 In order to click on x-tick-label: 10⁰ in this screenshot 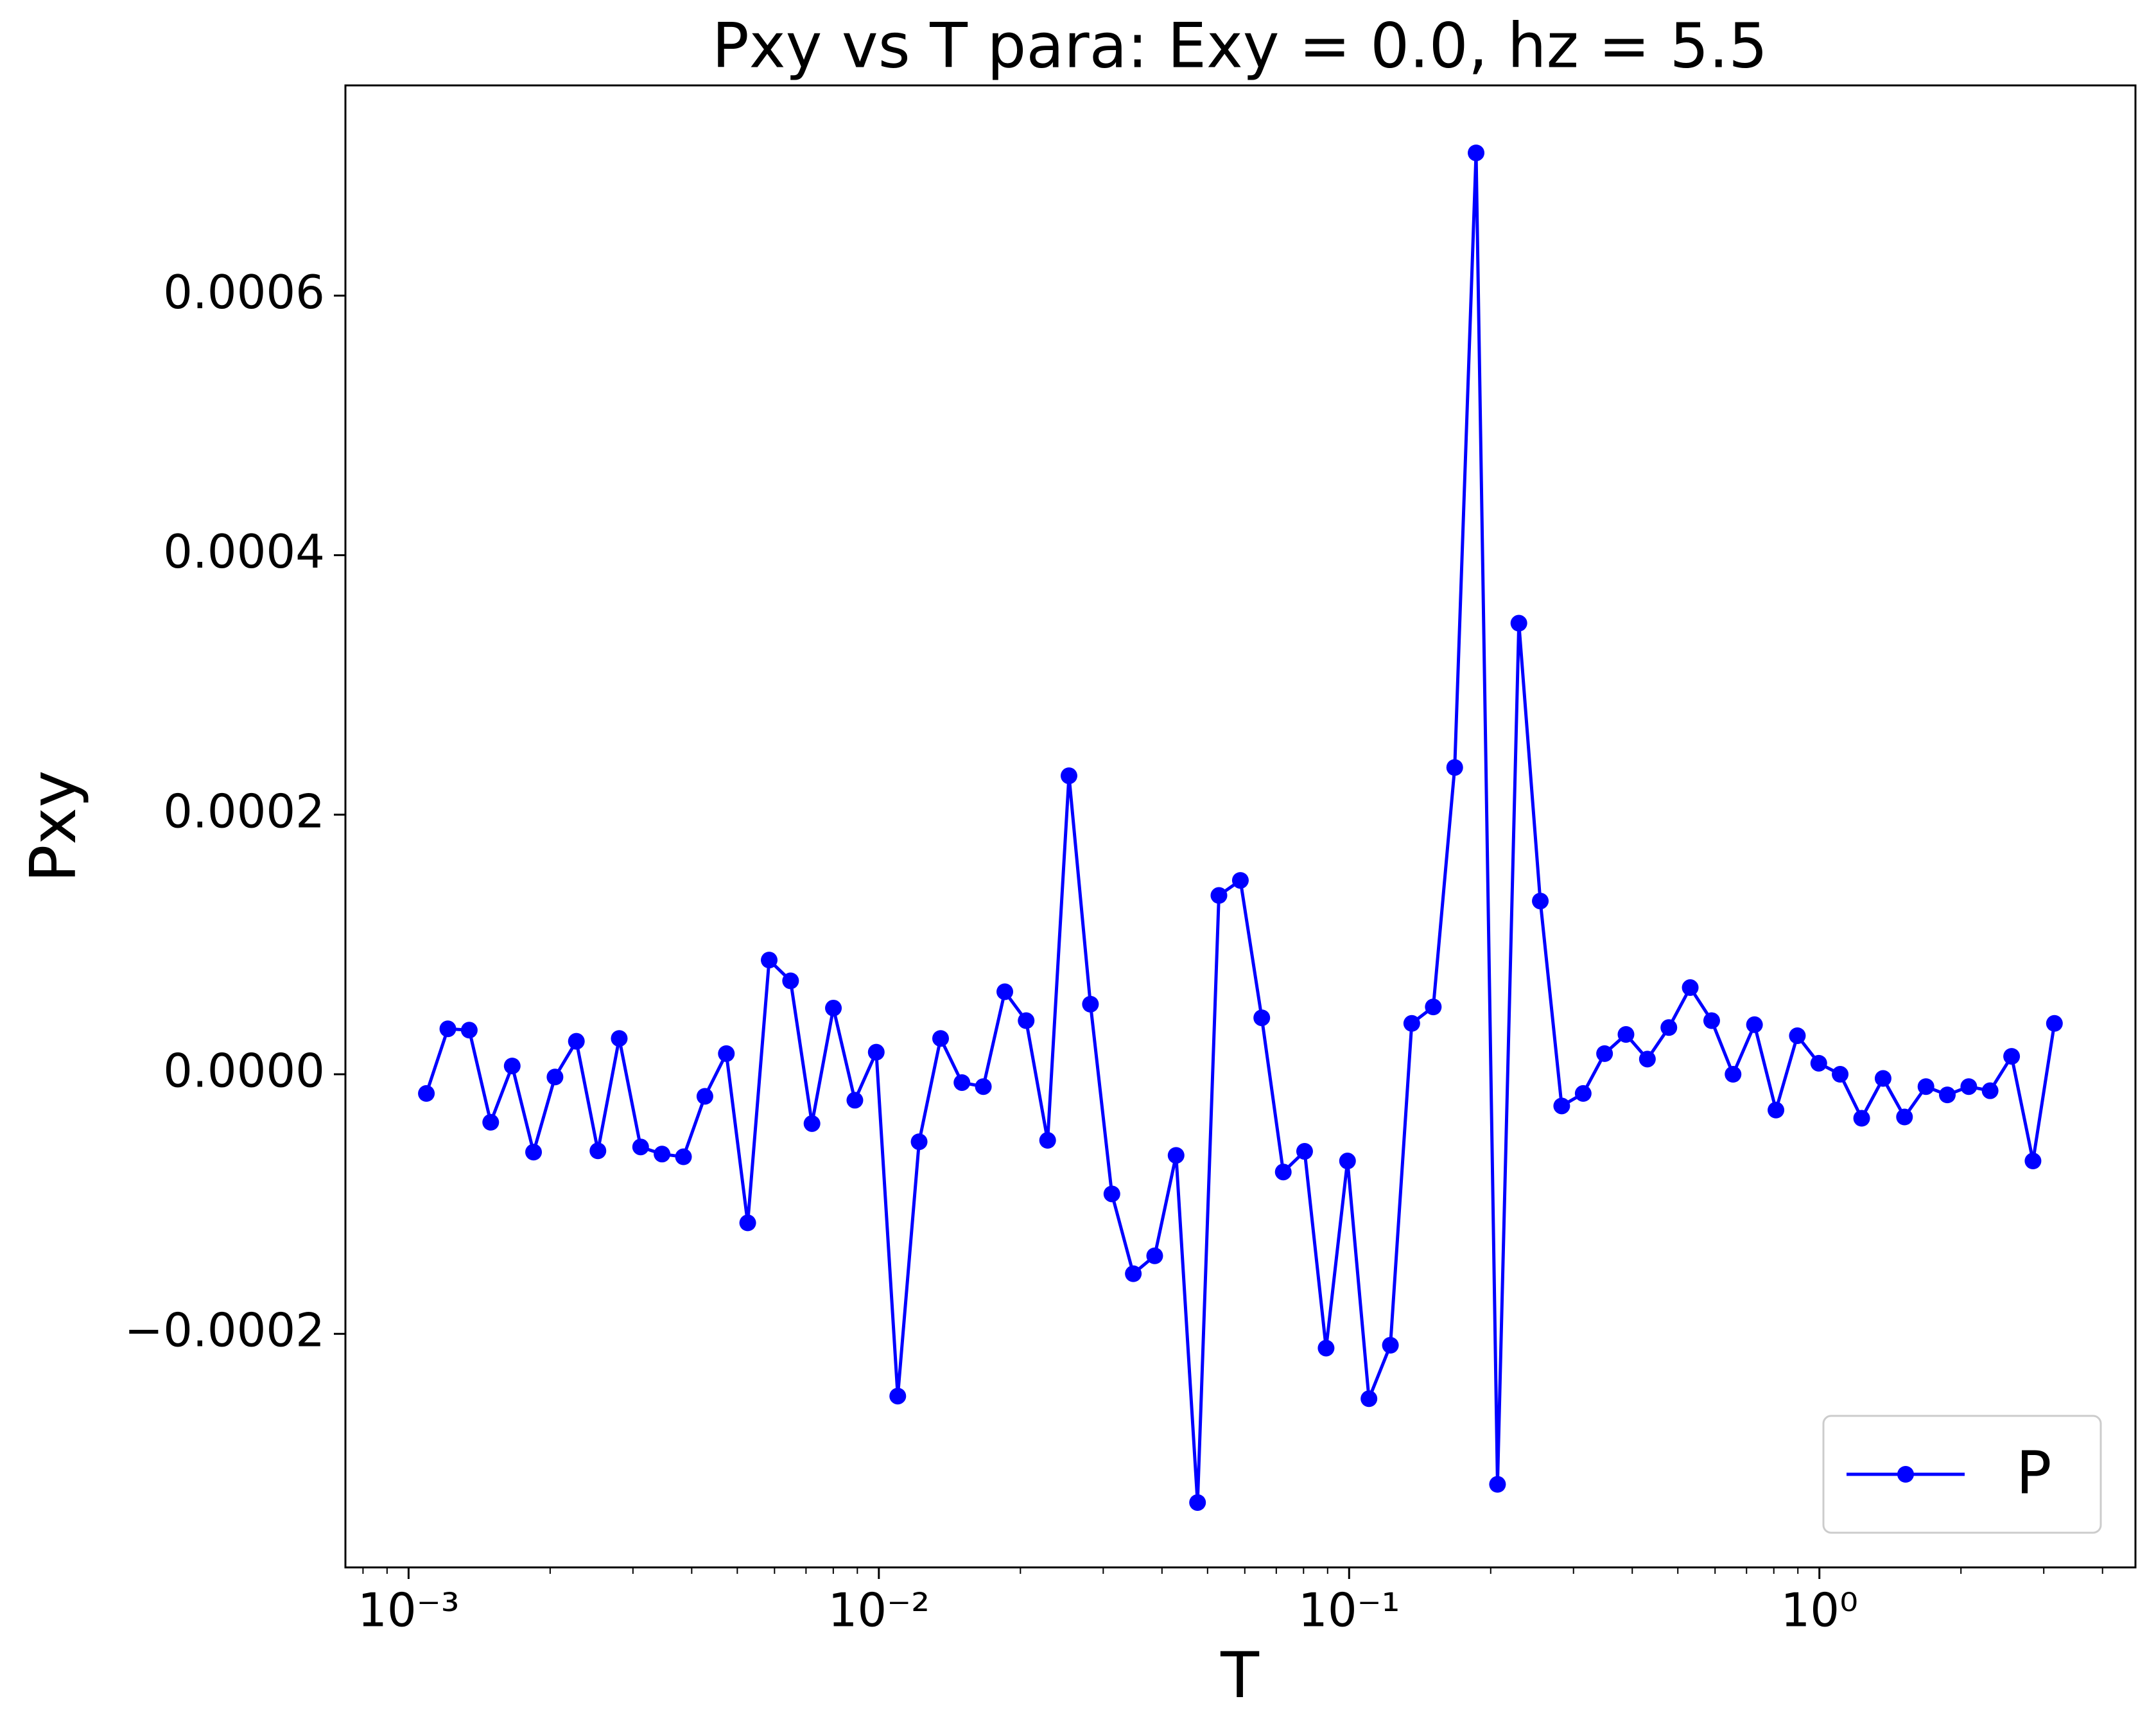, I will do `click(1818, 1610)`.